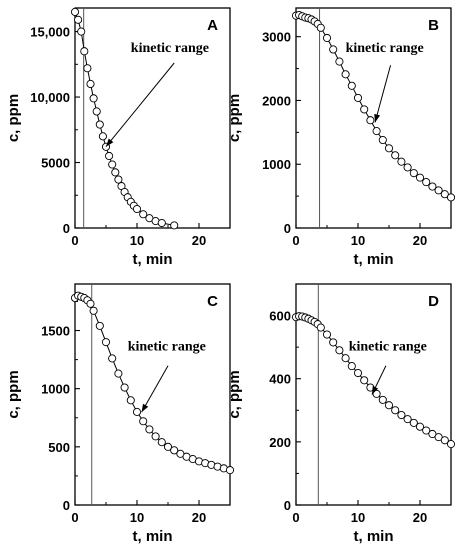 The height and width of the screenshot is (555, 456). What do you see at coordinates (55, 163) in the screenshot?
I see `y-tick-label: 5000` at bounding box center [55, 163].